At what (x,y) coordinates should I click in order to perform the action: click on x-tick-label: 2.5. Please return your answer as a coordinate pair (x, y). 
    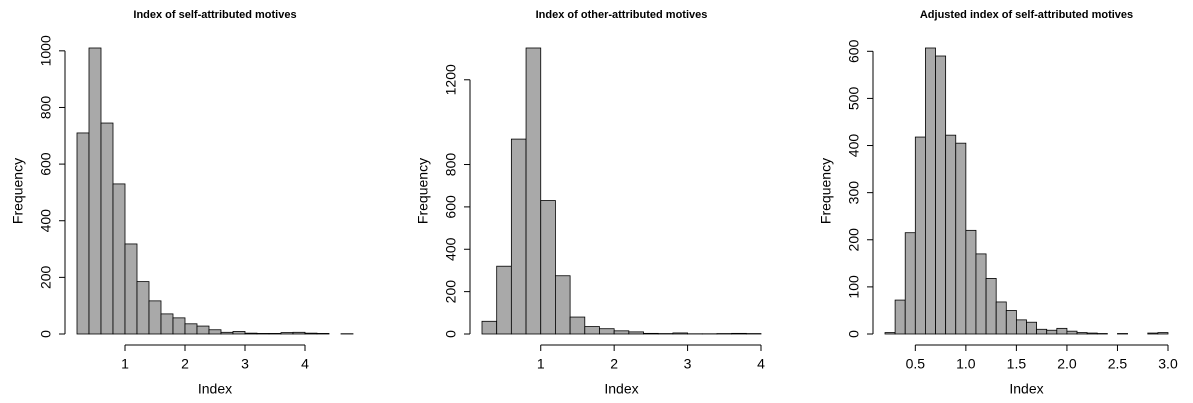
    Looking at the image, I should click on (1118, 364).